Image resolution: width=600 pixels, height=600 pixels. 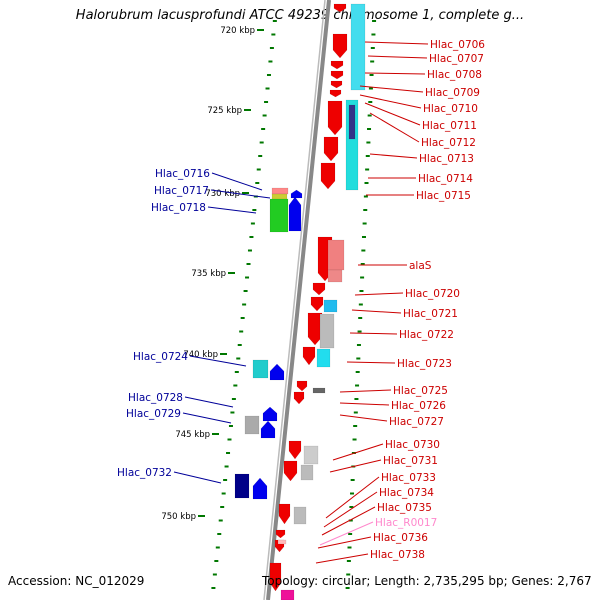 What do you see at coordinates (224, 111) in the screenshot?
I see `scale-label: 725 kbp` at bounding box center [224, 111].